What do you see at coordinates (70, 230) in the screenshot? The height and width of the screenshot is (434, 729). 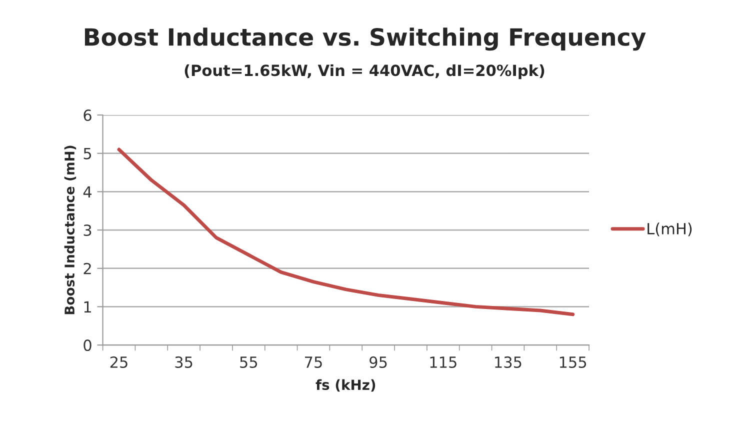 I see `y-axis-title: Boost Inductance (mH)` at bounding box center [70, 230].